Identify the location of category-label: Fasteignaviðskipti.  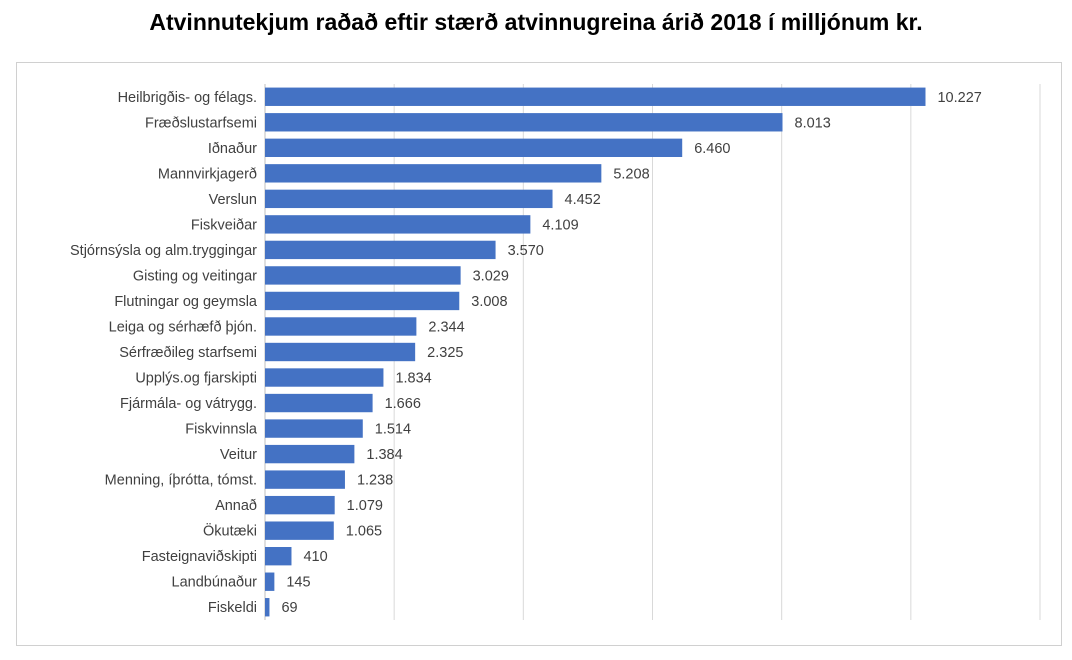
(199, 557).